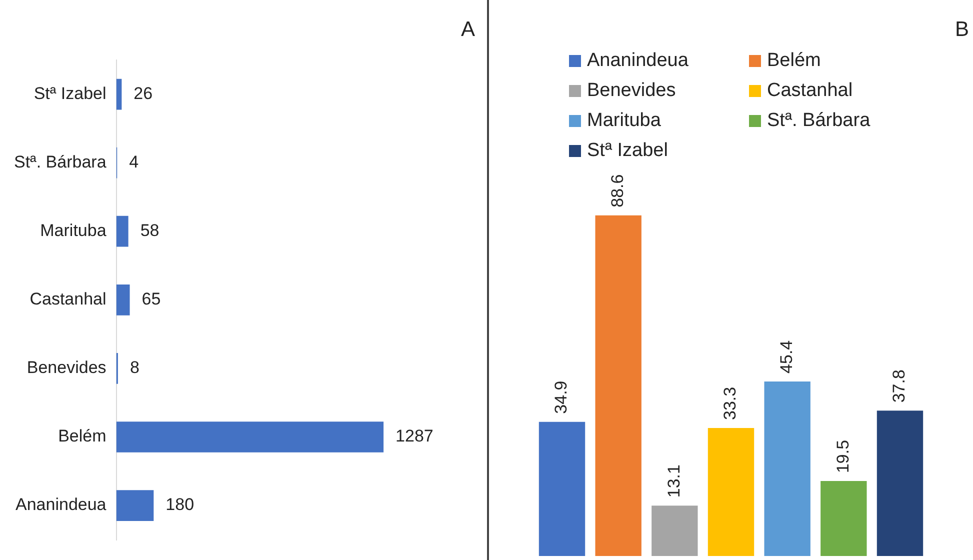 The image size is (973, 560). I want to click on text: A, so click(467, 30).